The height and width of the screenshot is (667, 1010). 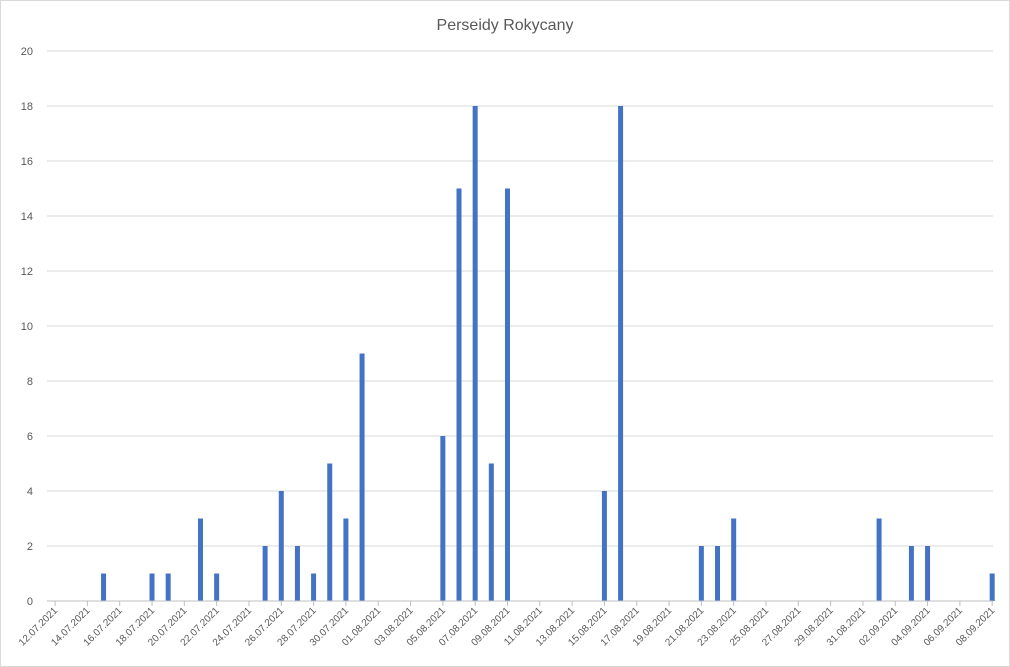 I want to click on y-tick-label: 6, so click(x=30, y=437).